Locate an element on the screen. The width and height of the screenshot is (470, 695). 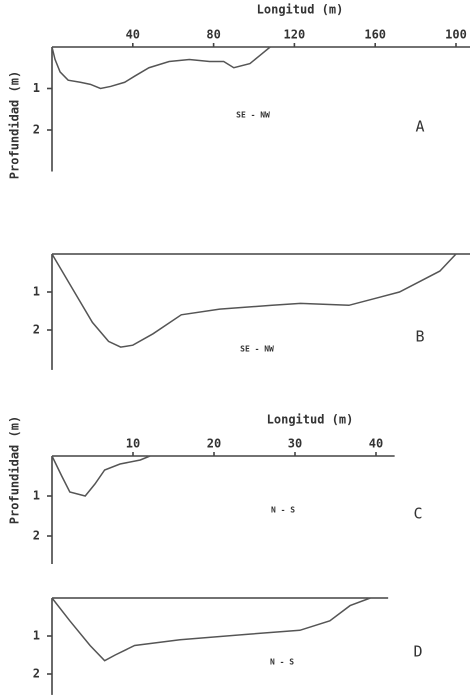
panel-label: B is located at coordinates (419, 337).